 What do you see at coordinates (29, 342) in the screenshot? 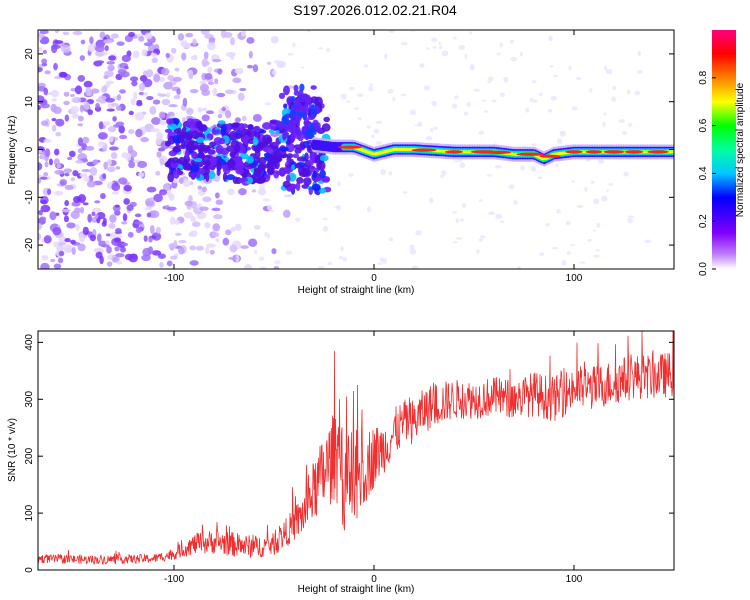
I see `snr-y-tick-label: 400` at bounding box center [29, 342].